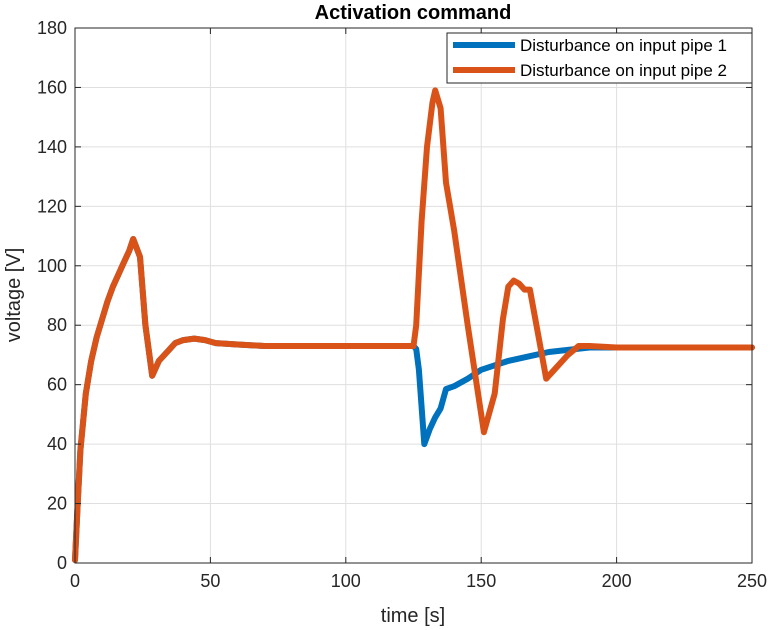 This screenshot has height=630, width=772. Describe the element at coordinates (210, 581) in the screenshot. I see `x-tick-label: 50` at that location.